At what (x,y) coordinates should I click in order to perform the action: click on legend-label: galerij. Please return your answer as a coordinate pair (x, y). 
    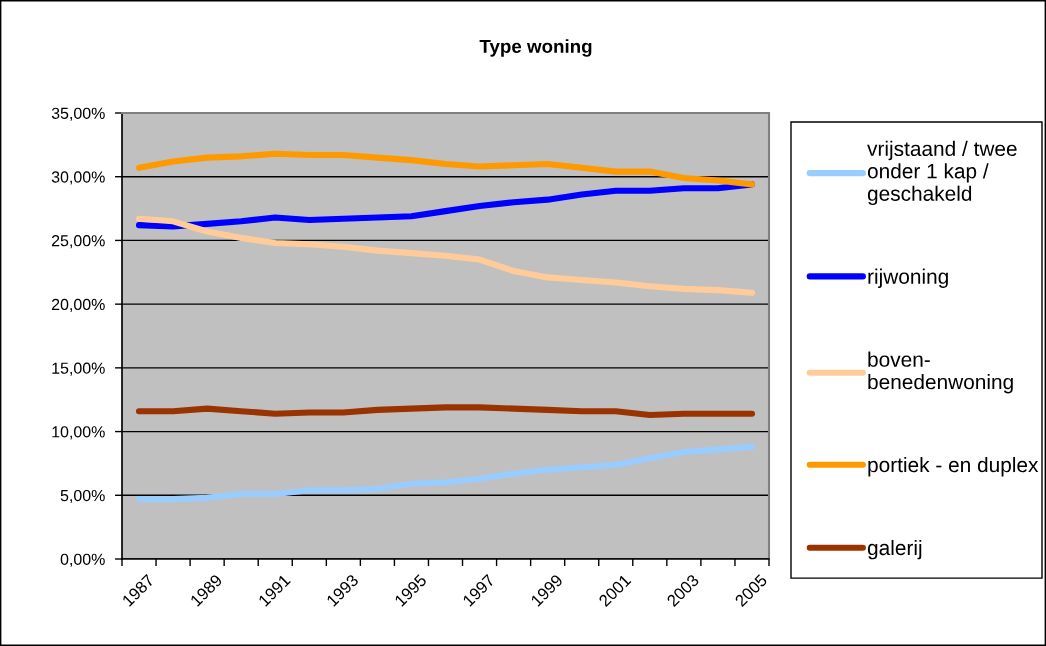
    Looking at the image, I should click on (894, 549).